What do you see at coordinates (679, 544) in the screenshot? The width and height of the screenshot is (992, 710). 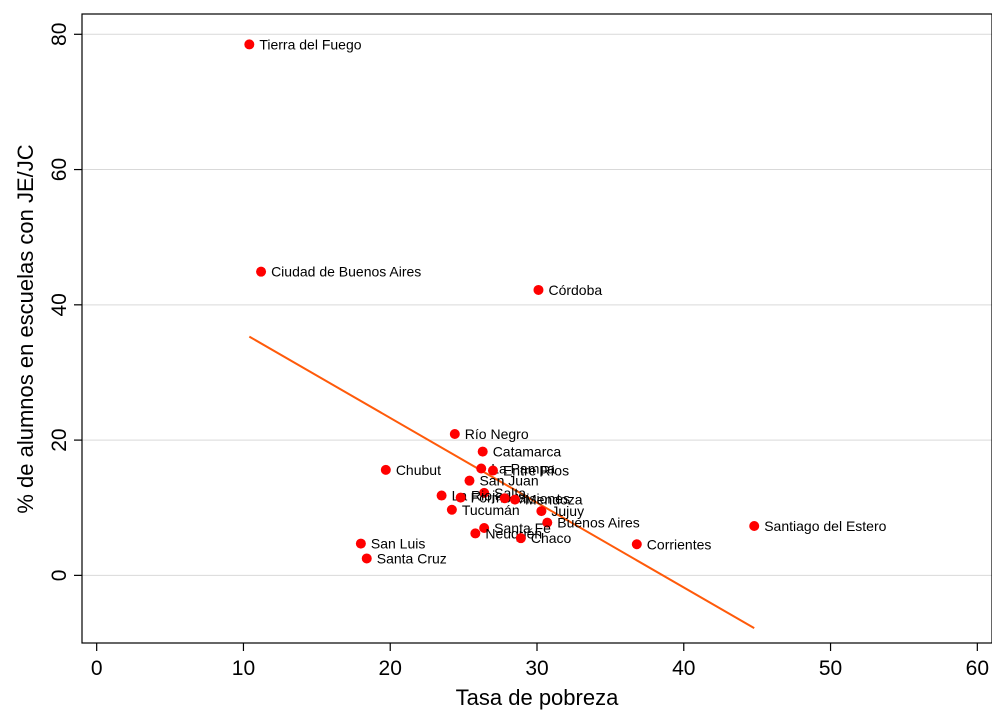 I see `point-label: Corrientes` at bounding box center [679, 544].